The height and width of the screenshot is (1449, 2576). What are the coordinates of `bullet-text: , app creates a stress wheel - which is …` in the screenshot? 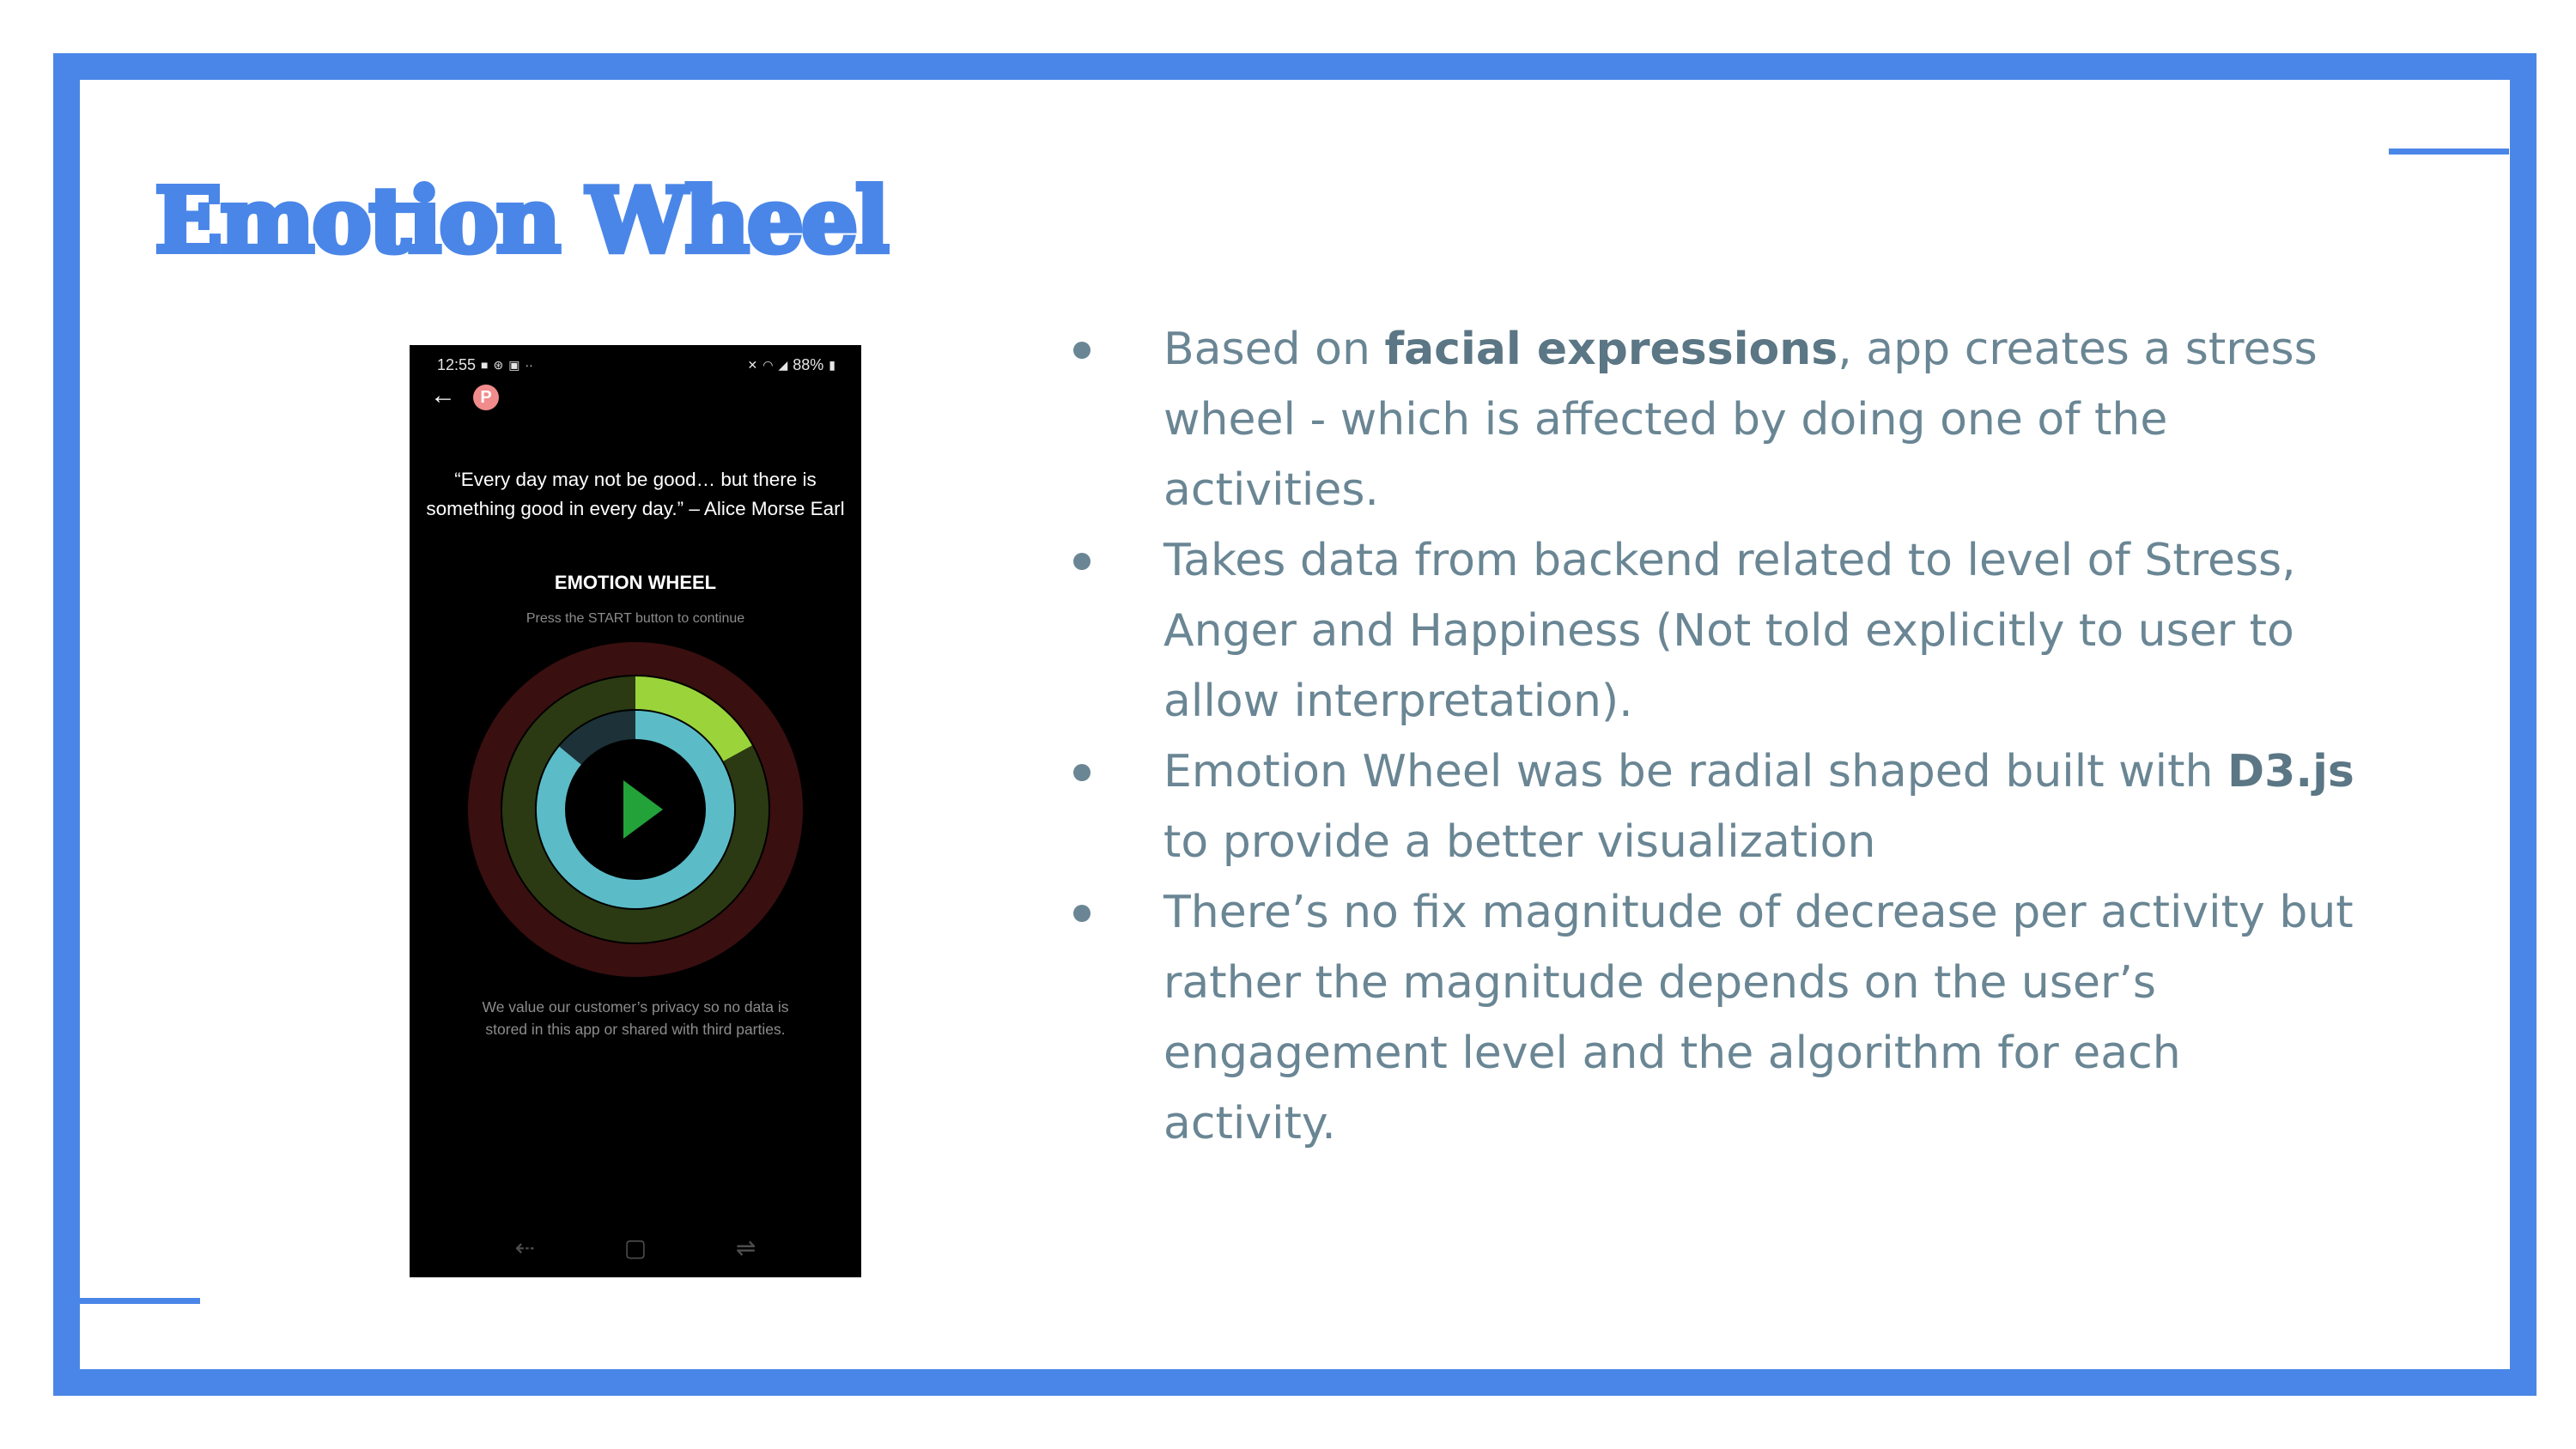 It's located at (1740, 420).